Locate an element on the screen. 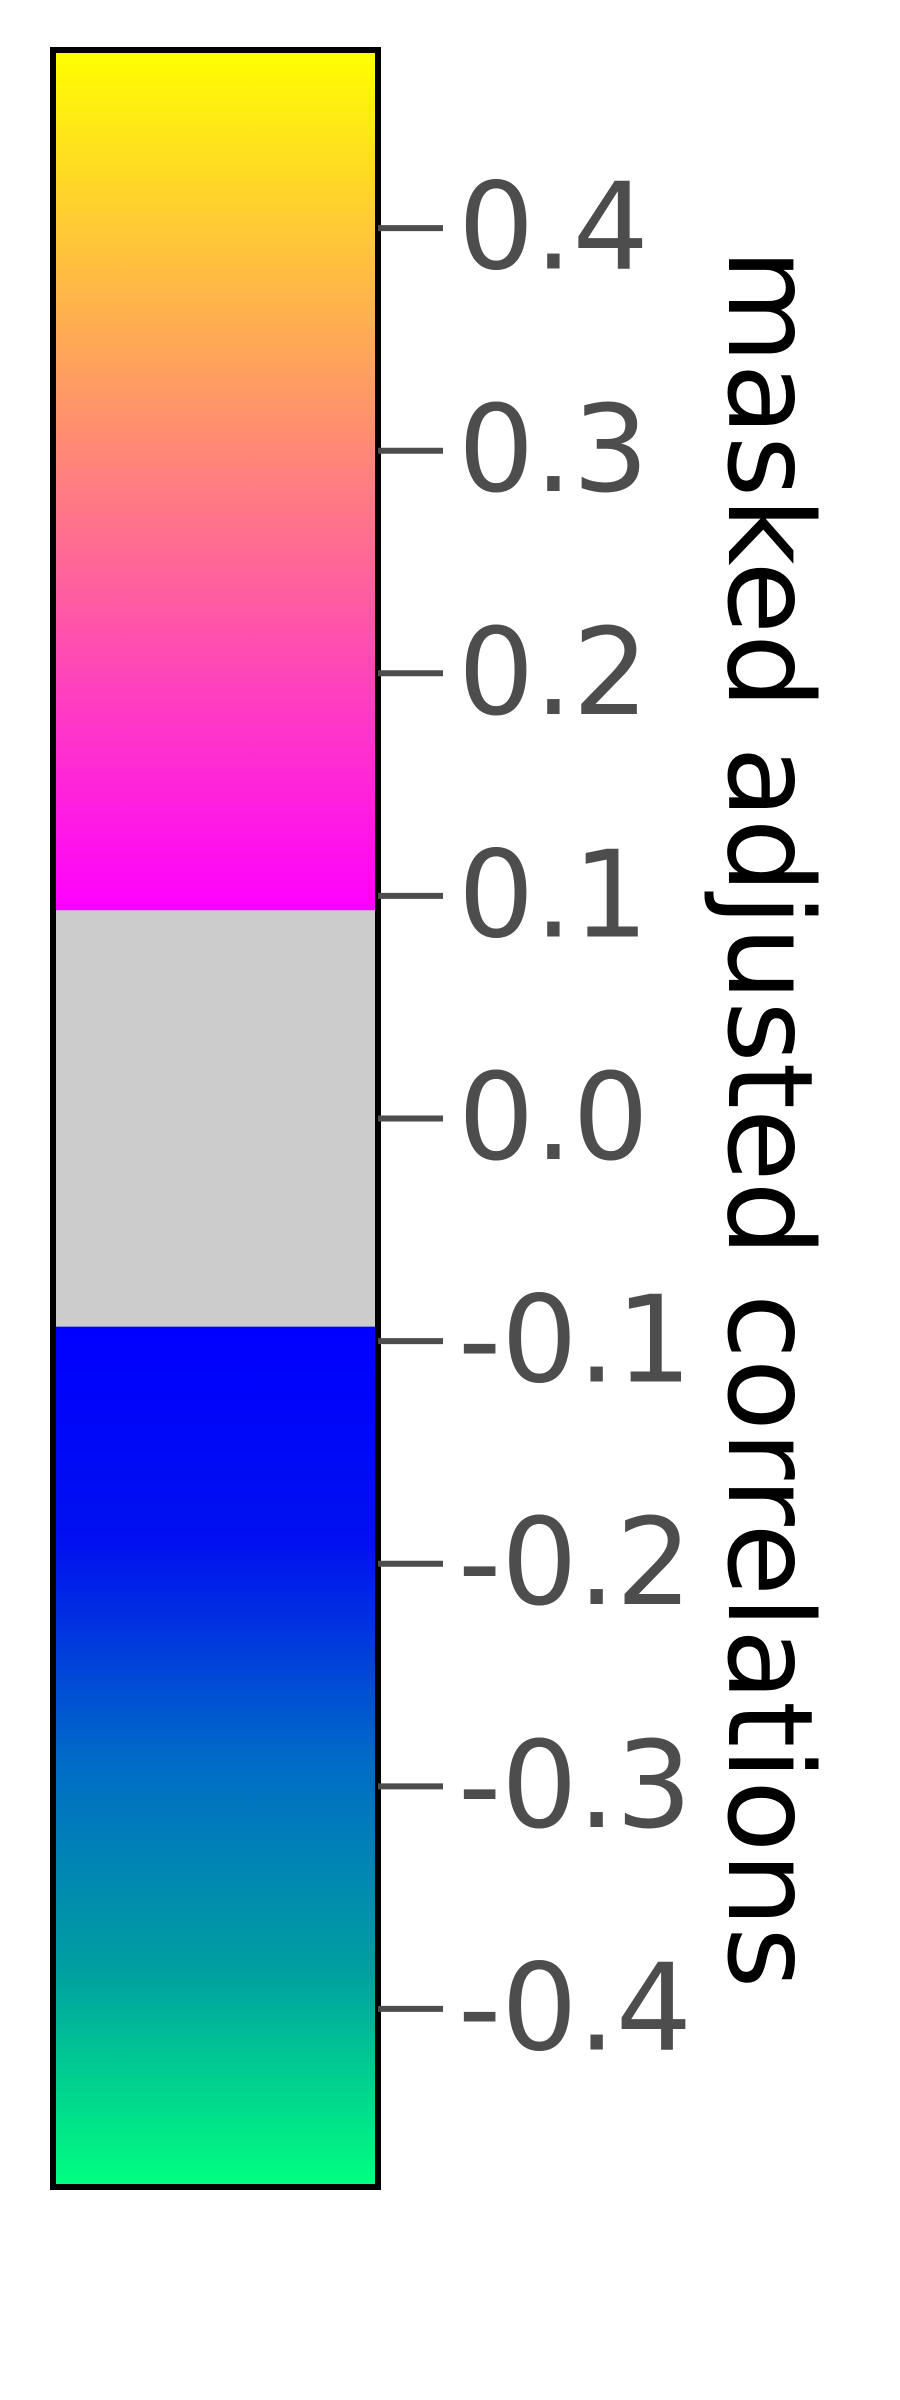  tick-label: 0.2 is located at coordinates (553, 673).